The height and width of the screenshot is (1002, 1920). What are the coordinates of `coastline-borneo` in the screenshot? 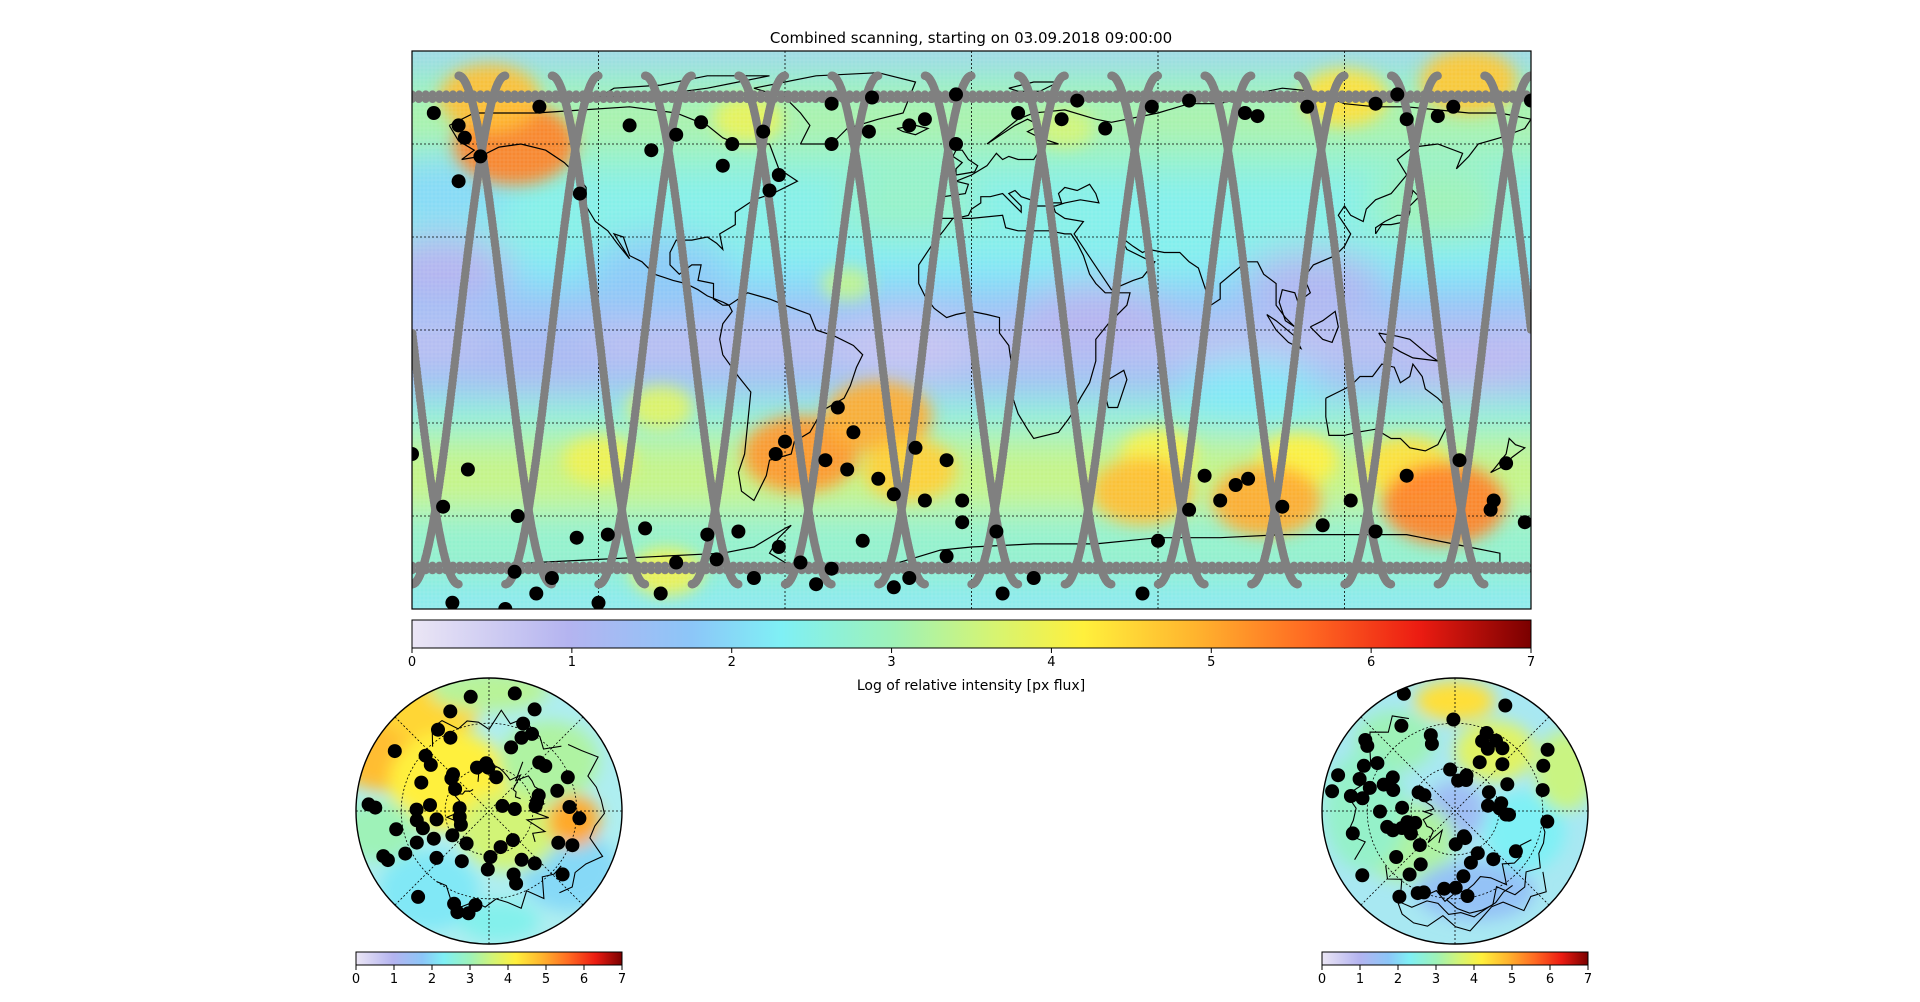 It's located at (1324, 327).